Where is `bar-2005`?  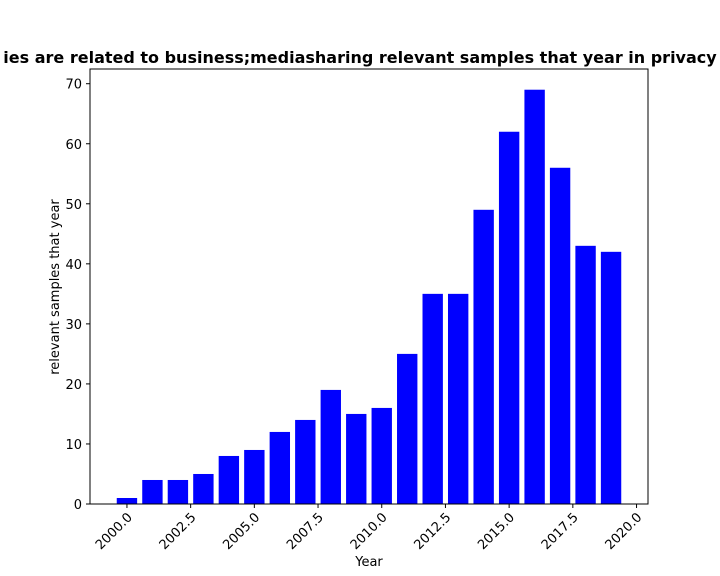 bar-2005 is located at coordinates (254, 476).